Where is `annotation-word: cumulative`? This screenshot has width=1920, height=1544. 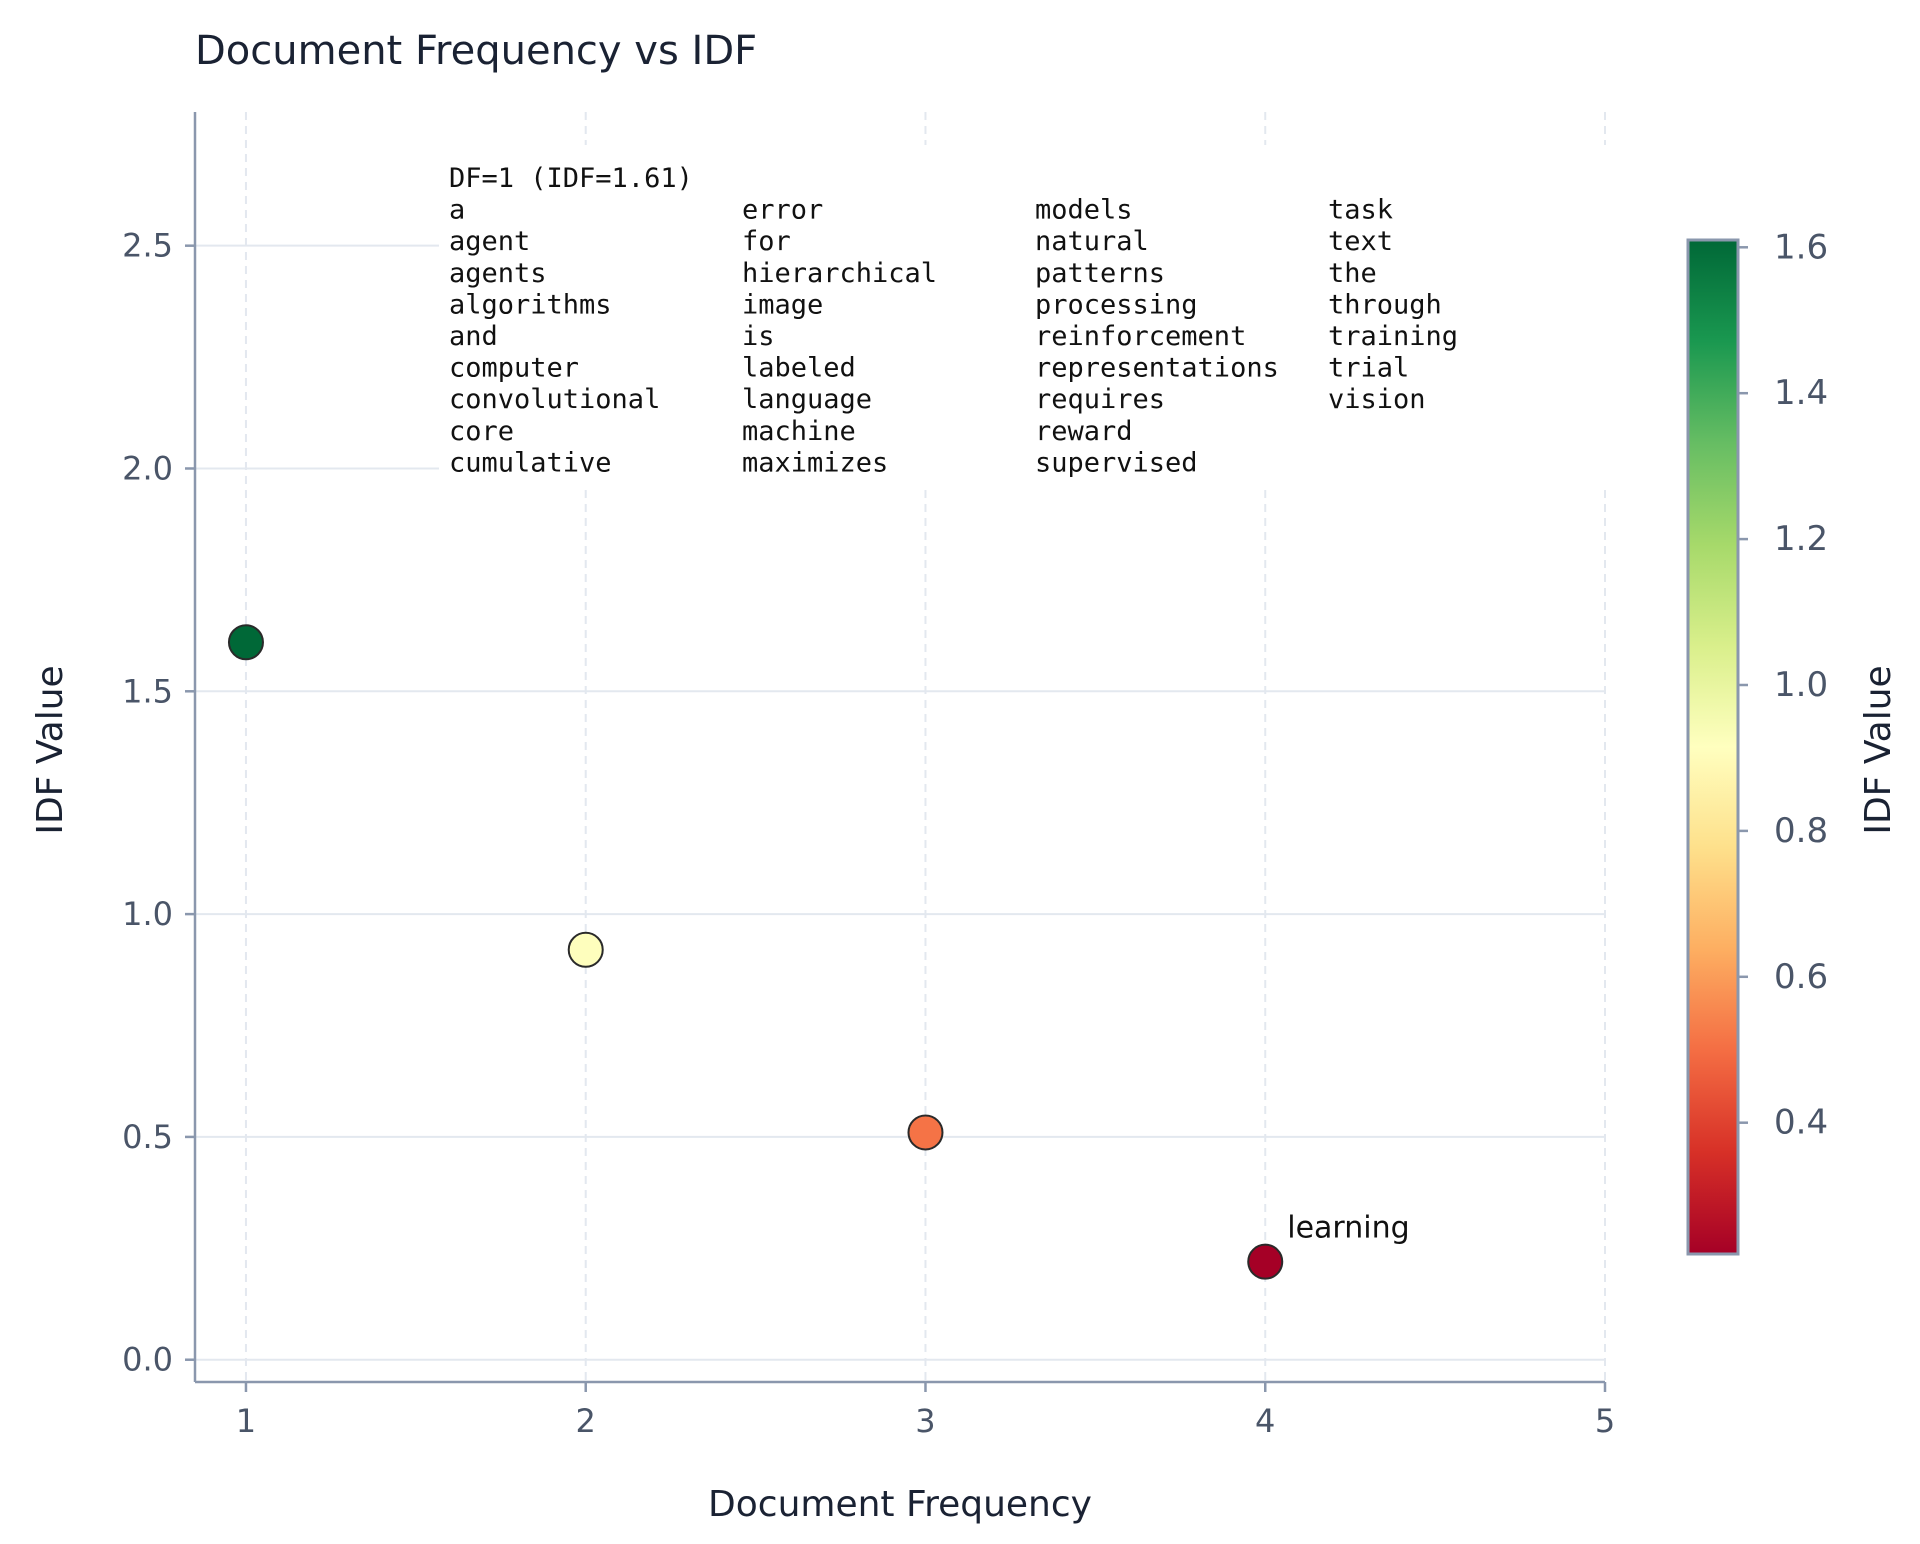 annotation-word: cumulative is located at coordinates (530, 462).